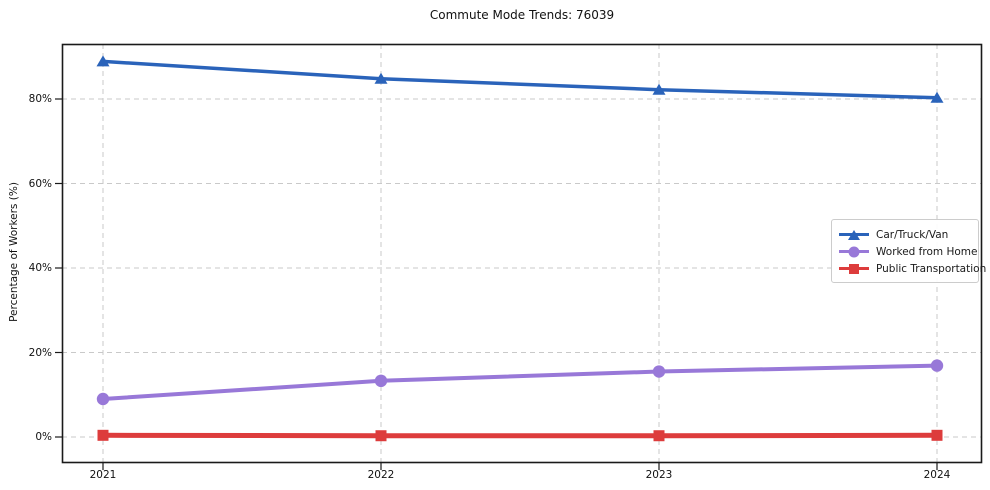  Describe the element at coordinates (381, 475) in the screenshot. I see `x-tick-label-2022: 2022` at that location.